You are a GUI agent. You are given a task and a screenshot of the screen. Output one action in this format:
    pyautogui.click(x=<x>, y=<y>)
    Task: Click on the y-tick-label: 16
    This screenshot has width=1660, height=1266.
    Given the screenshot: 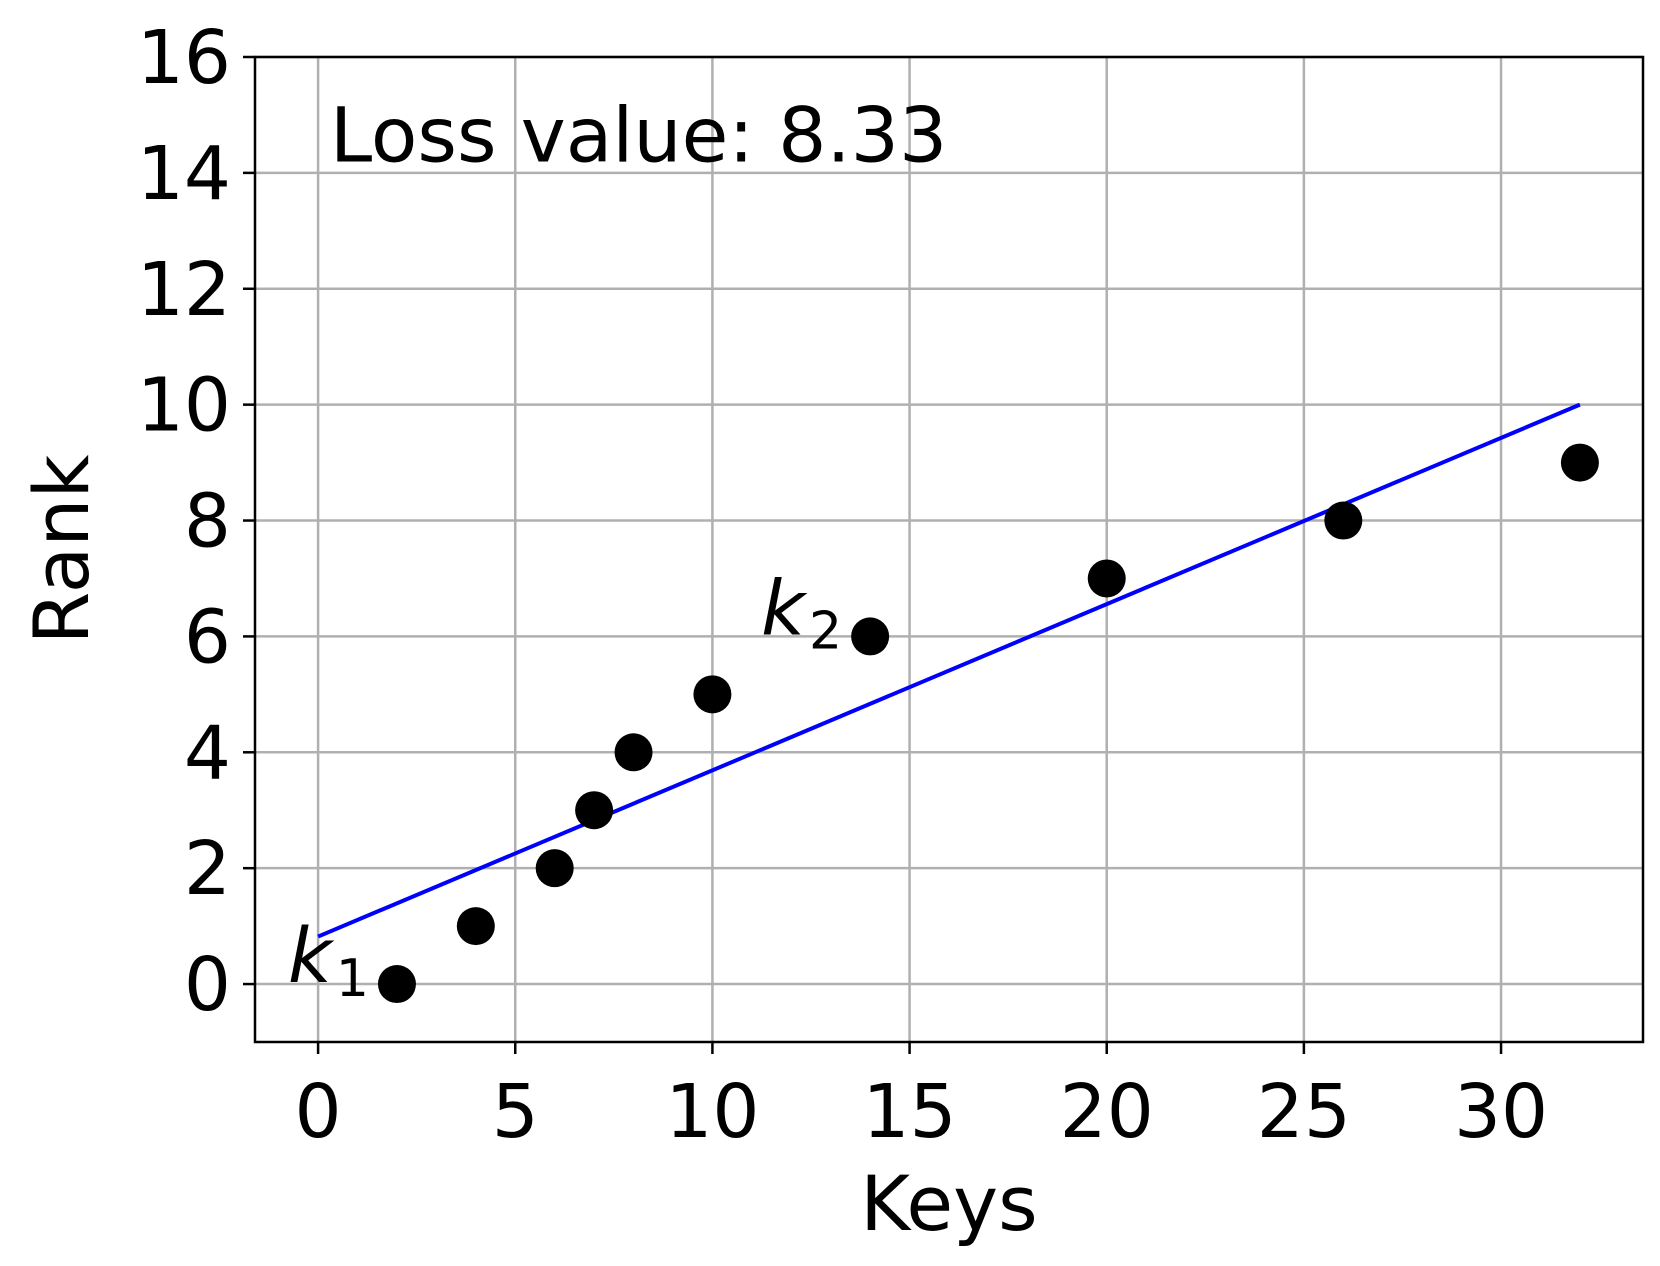 What is the action you would take?
    pyautogui.click(x=184, y=58)
    